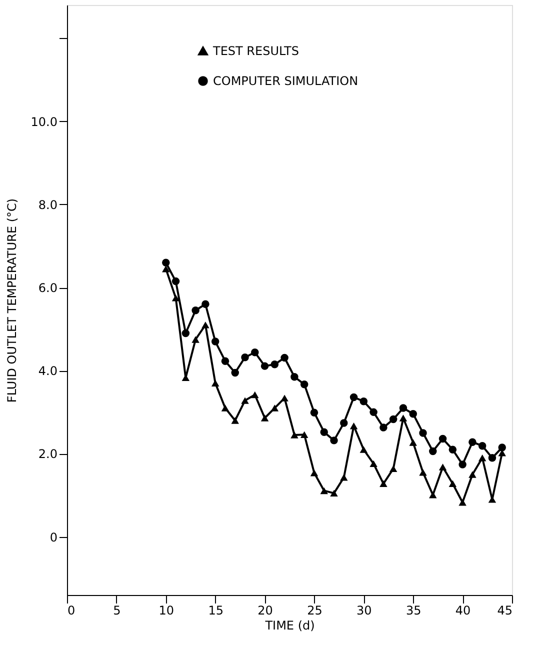 Image resolution: width=545 pixels, height=668 pixels. What do you see at coordinates (216, 611) in the screenshot?
I see `x-tick-label: 15` at bounding box center [216, 611].